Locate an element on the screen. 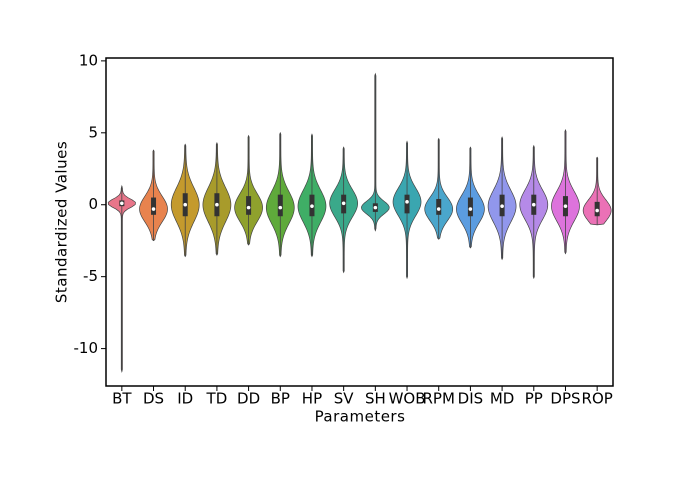 Image resolution: width=685 pixels, height=483 pixels. y-axis-title: Standardized Values is located at coordinates (62, 222).